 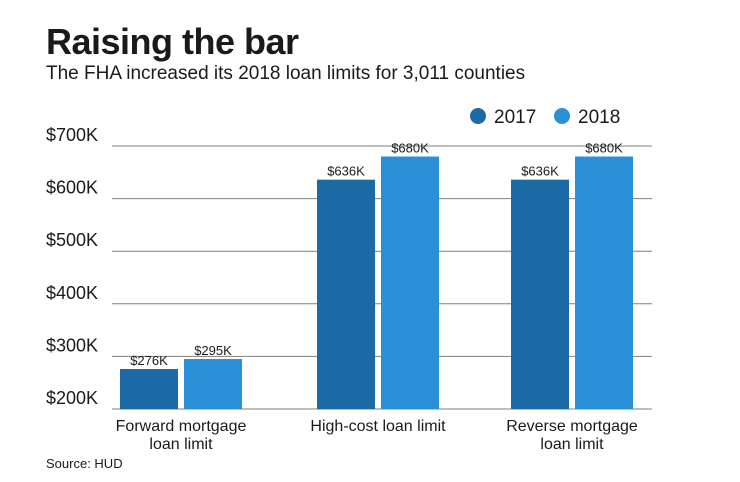 What do you see at coordinates (562, 116) in the screenshot?
I see `legend-swatch-2018` at bounding box center [562, 116].